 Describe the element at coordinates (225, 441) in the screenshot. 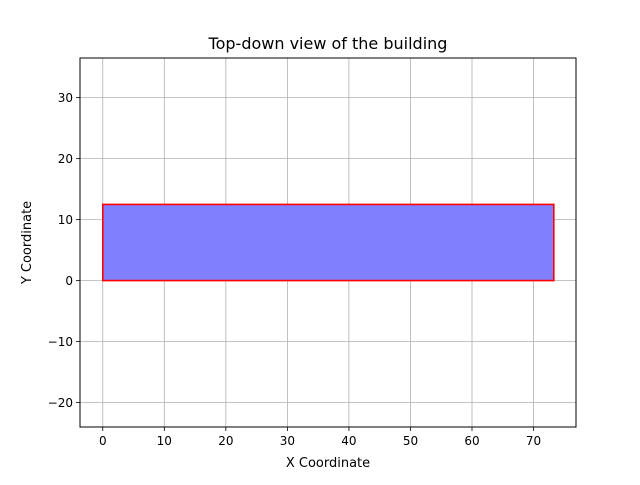

I see `x-tick-label: 20` at that location.